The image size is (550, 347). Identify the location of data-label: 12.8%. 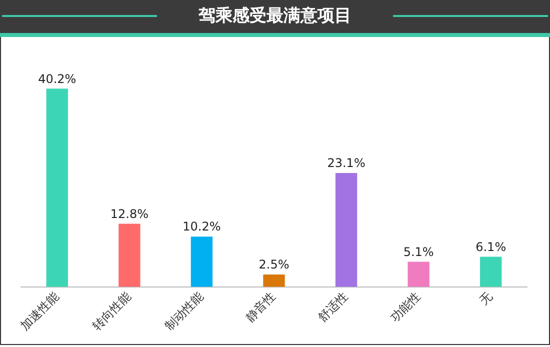
(129, 213).